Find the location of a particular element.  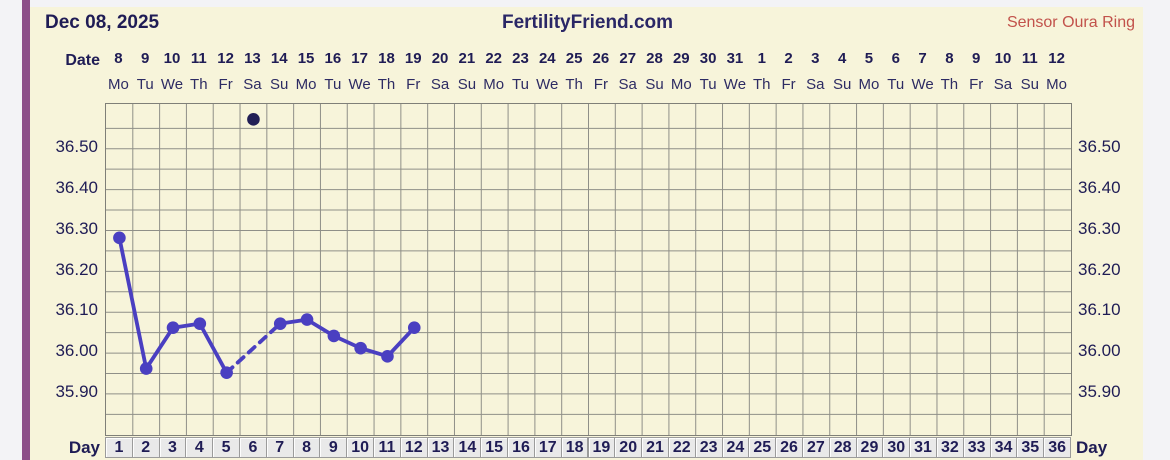

day-cell: 32 is located at coordinates (949, 447).